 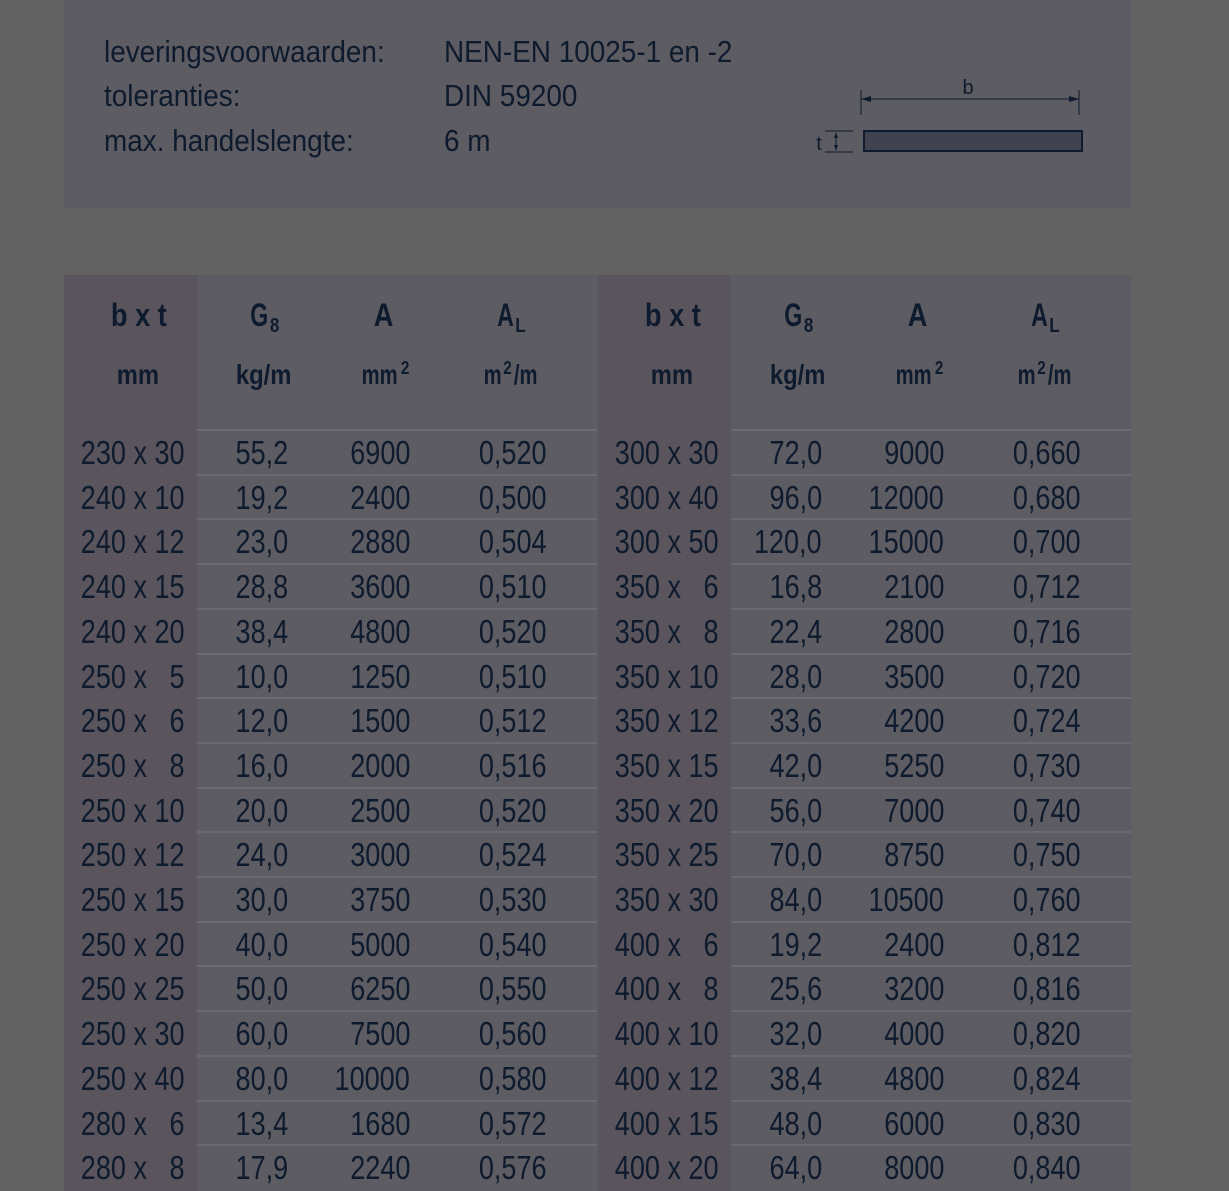 I want to click on table-cell: 0,760, so click(x=1039, y=900).